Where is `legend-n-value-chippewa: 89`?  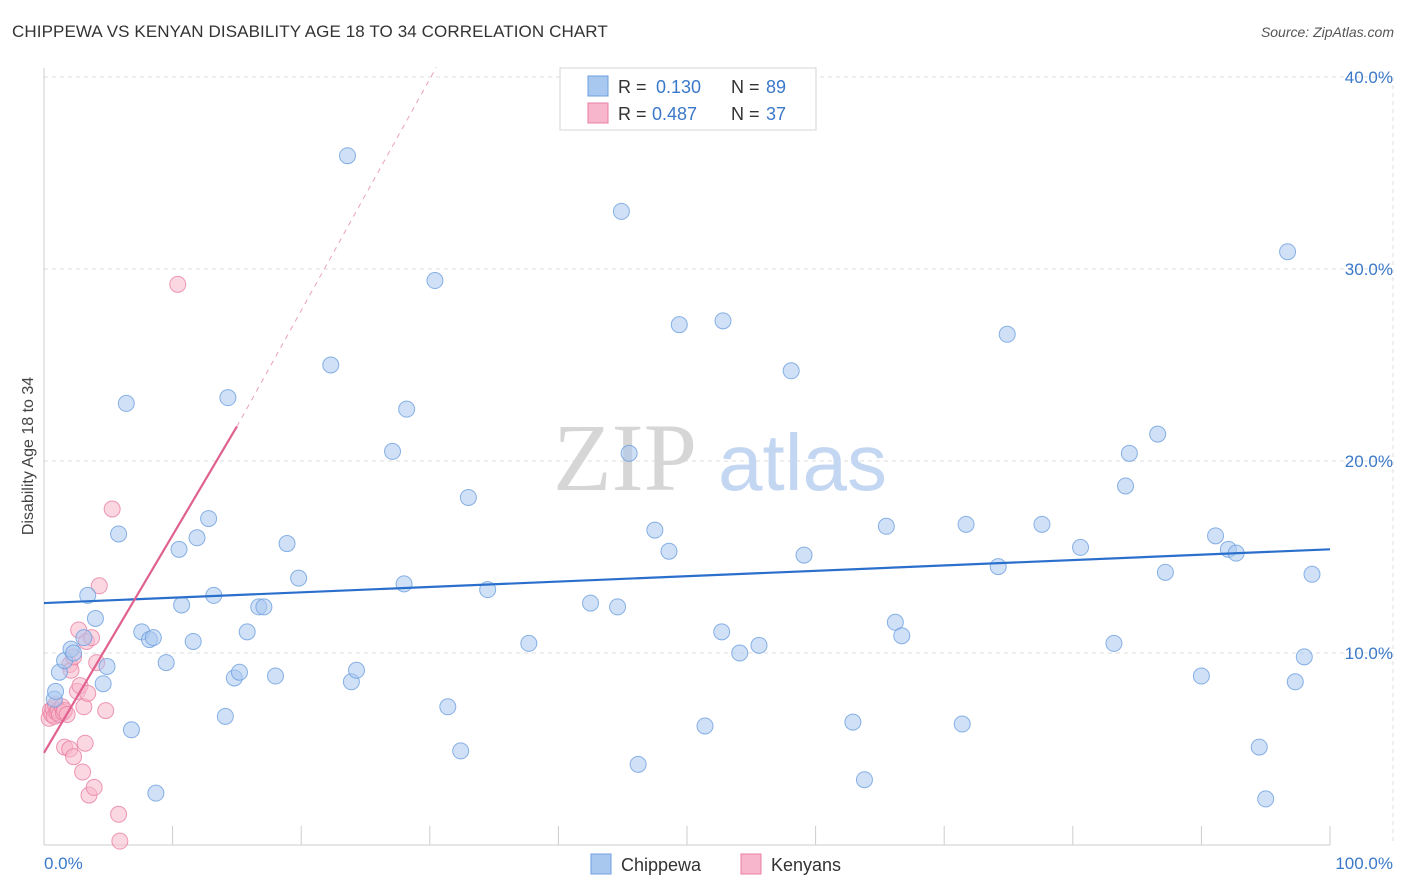
legend-n-value-chippewa: 89 is located at coordinates (776, 87).